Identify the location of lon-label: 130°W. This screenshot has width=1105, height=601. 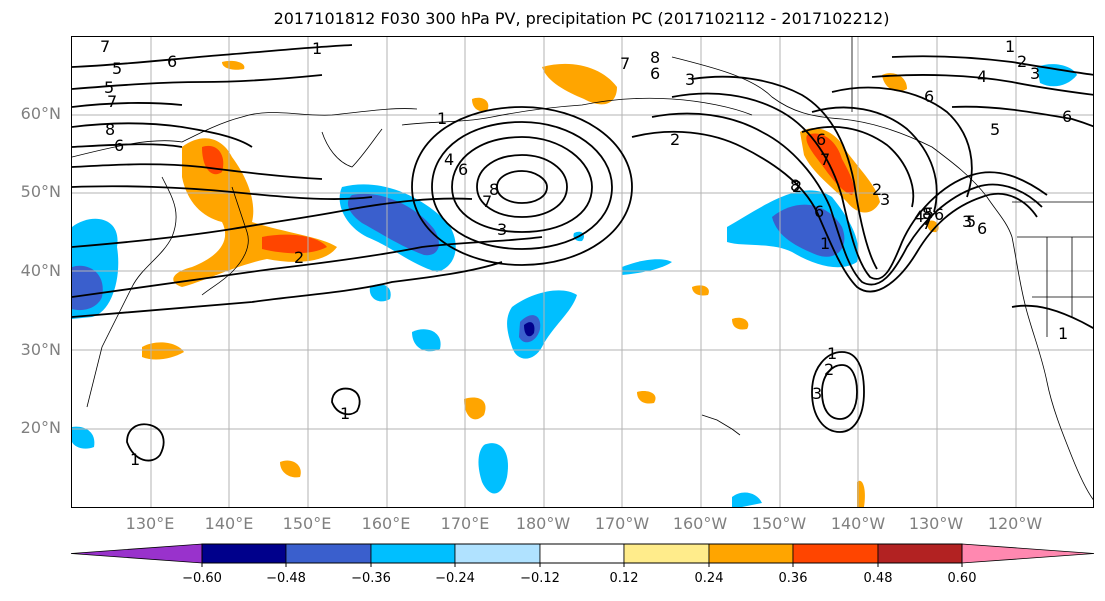
(936, 523).